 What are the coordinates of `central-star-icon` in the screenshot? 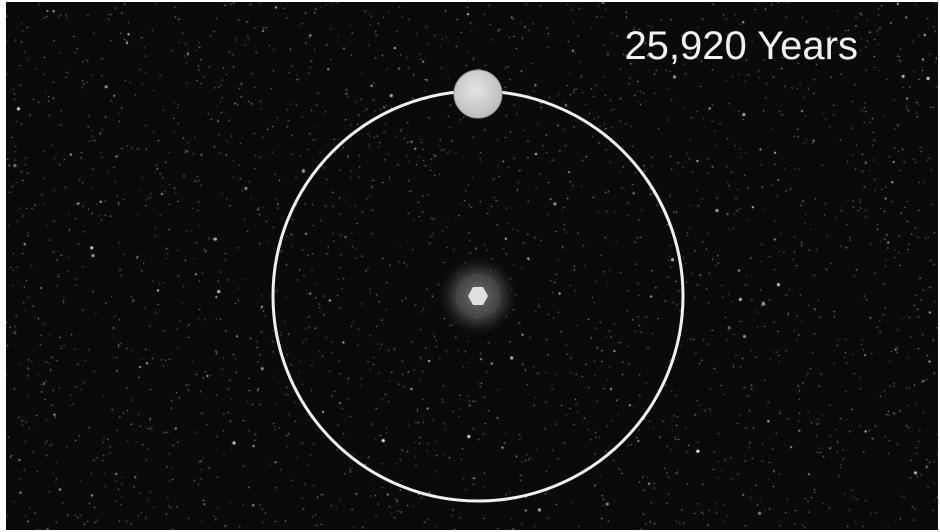 It's located at (478, 296).